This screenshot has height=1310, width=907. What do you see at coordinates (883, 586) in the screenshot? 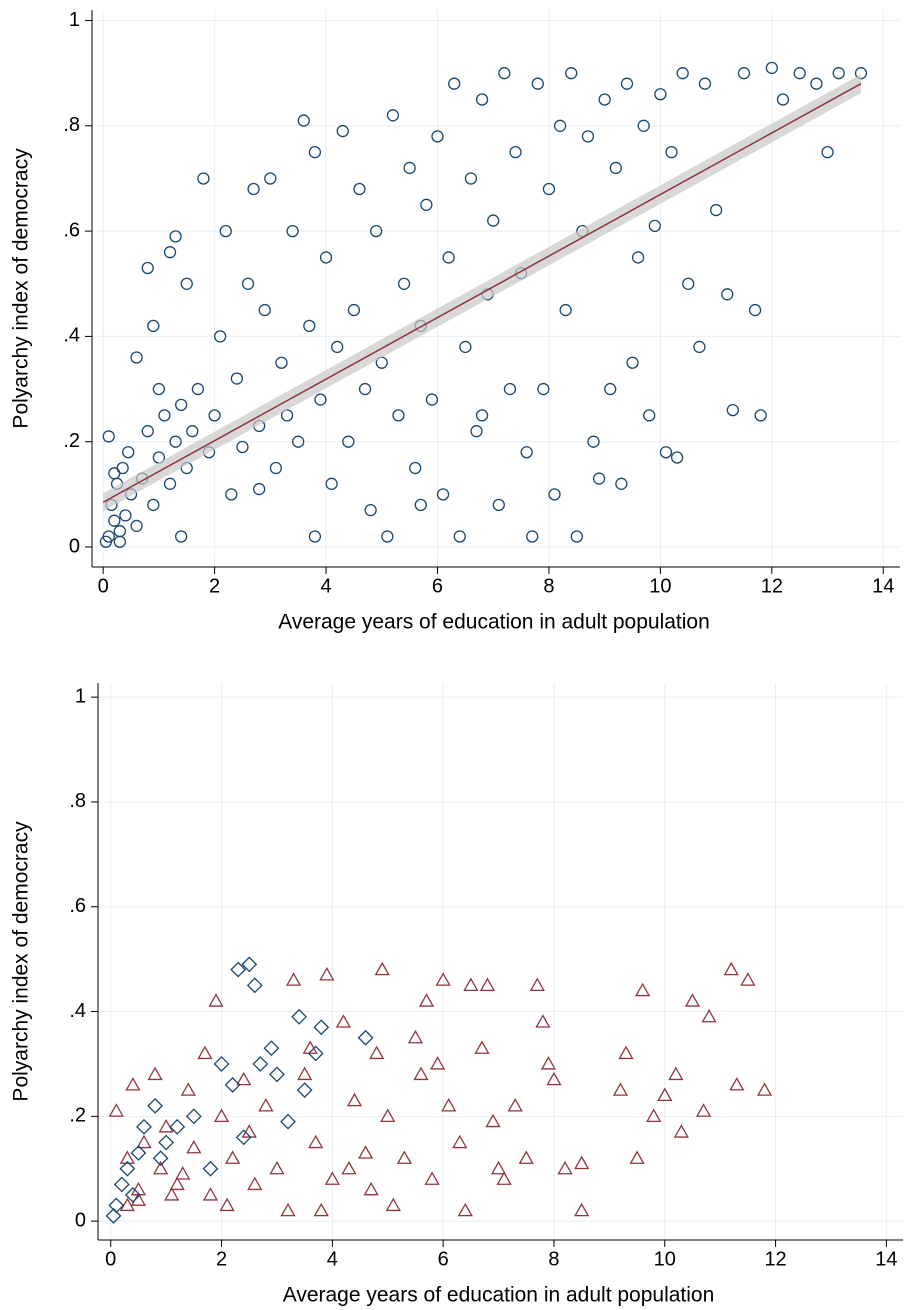
I see `x-tick-label: 14` at bounding box center [883, 586].